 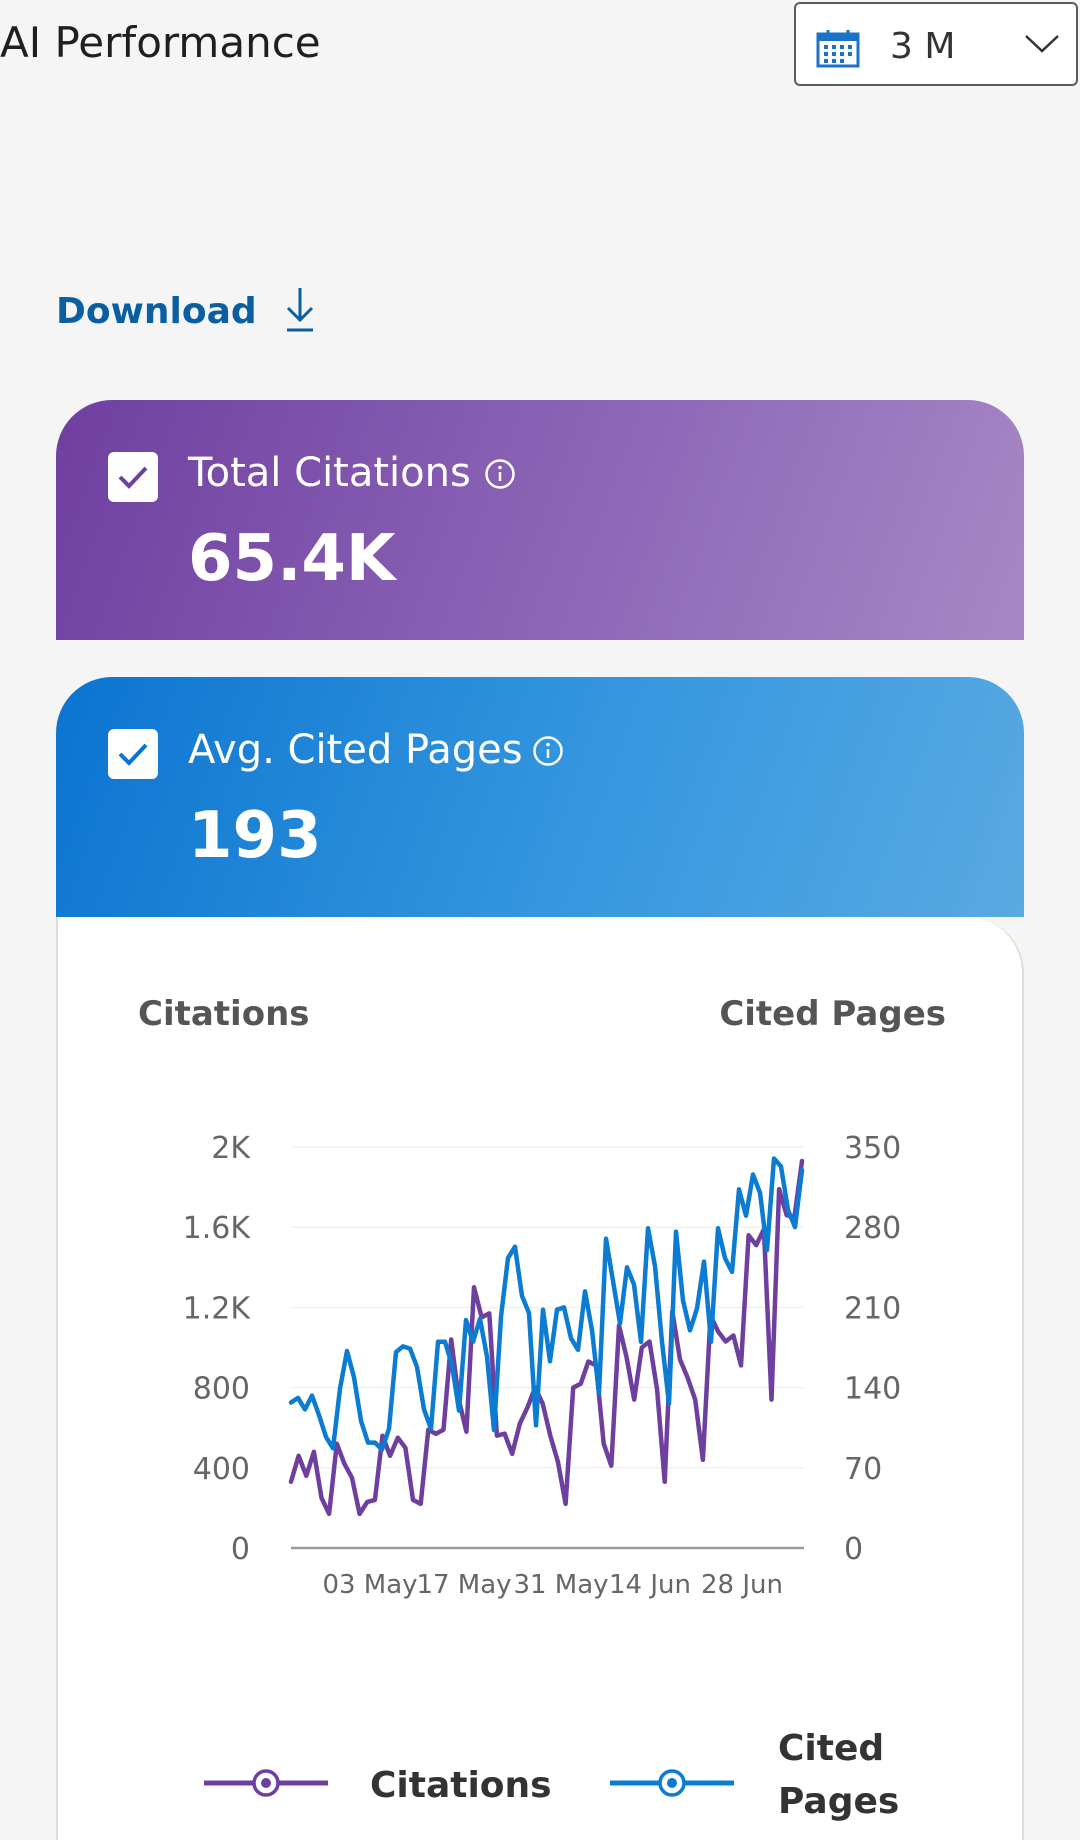 I want to click on total-citations-card: Total Citations 65.4K, so click(x=540, y=520).